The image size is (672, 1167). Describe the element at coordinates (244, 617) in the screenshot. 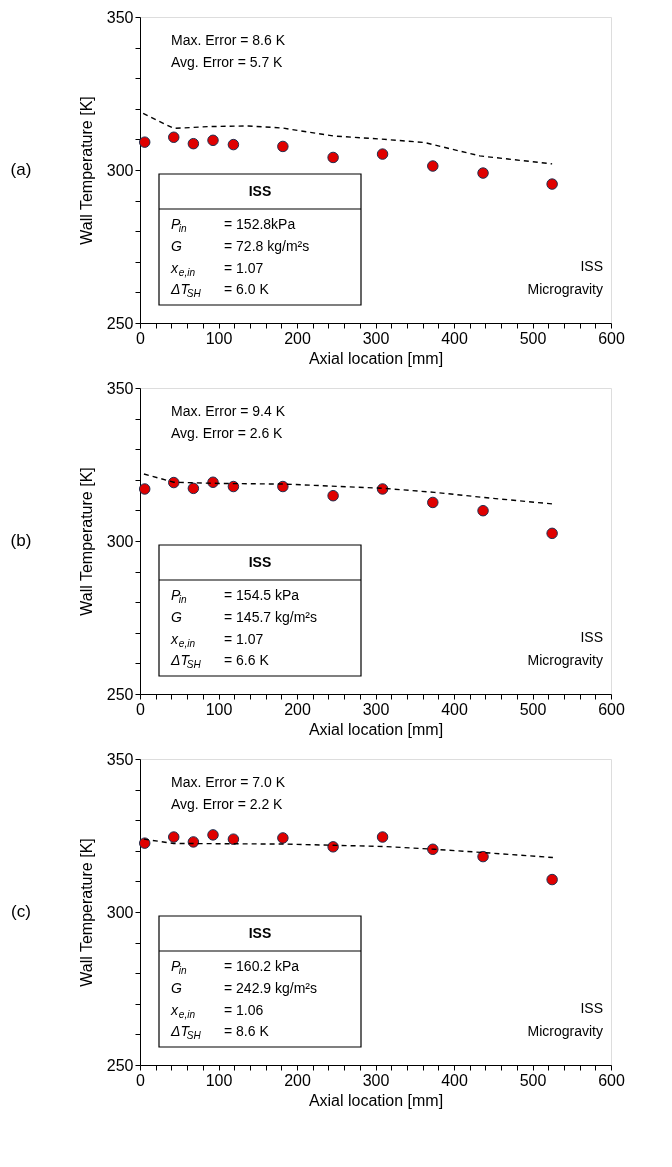

I see `text: G = 145.7 kg/m²s` at that location.